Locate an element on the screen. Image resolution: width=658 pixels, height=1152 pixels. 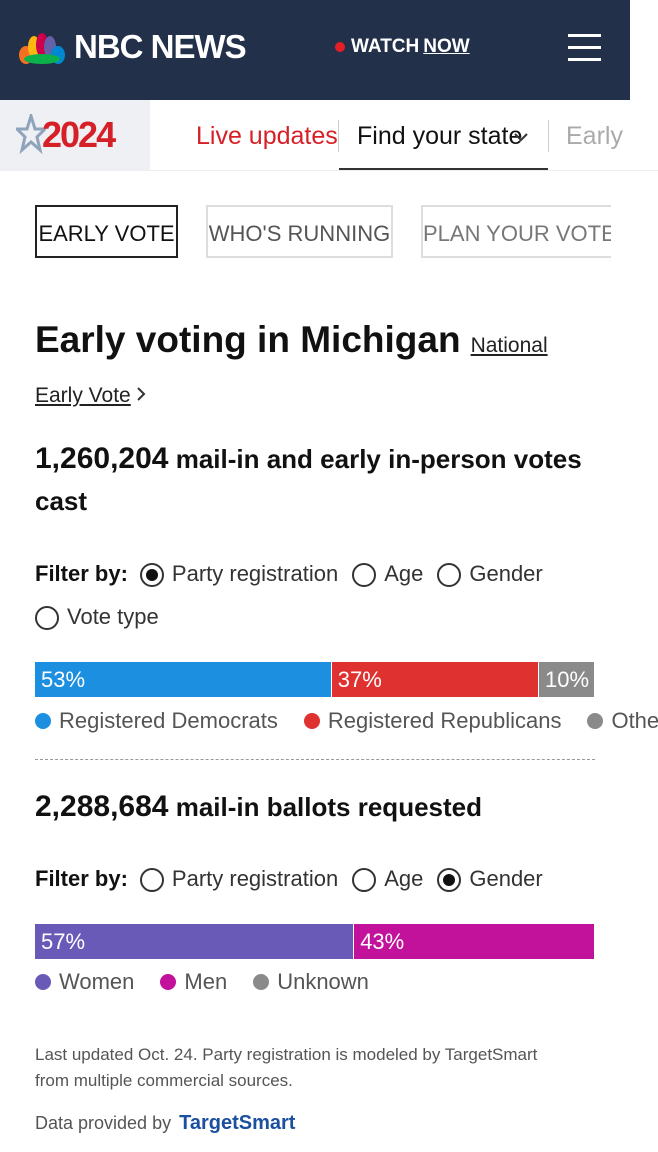
provider: Data provided by TargetSmart is located at coordinates (165, 1123).